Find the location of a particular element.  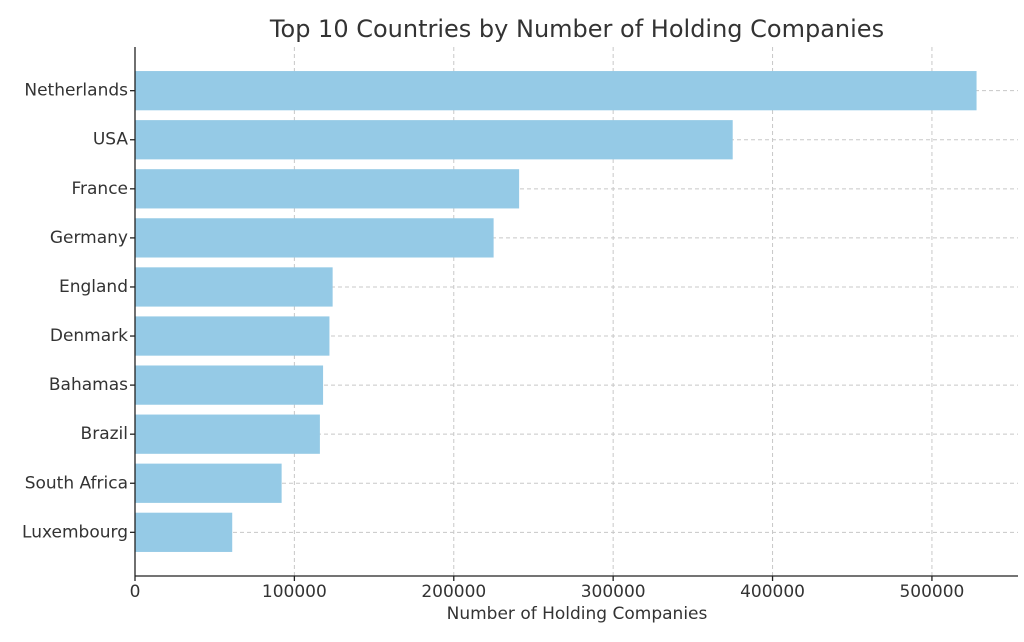

x-tick-label: 0 is located at coordinates (135, 592).